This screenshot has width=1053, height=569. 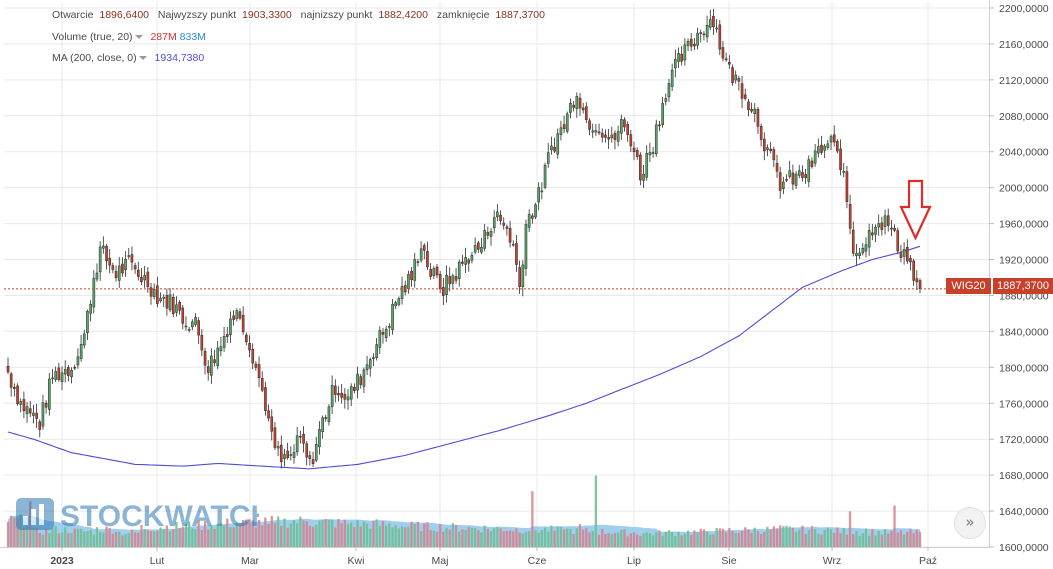 I want to click on scroll-to-latest-button: », so click(x=970, y=523).